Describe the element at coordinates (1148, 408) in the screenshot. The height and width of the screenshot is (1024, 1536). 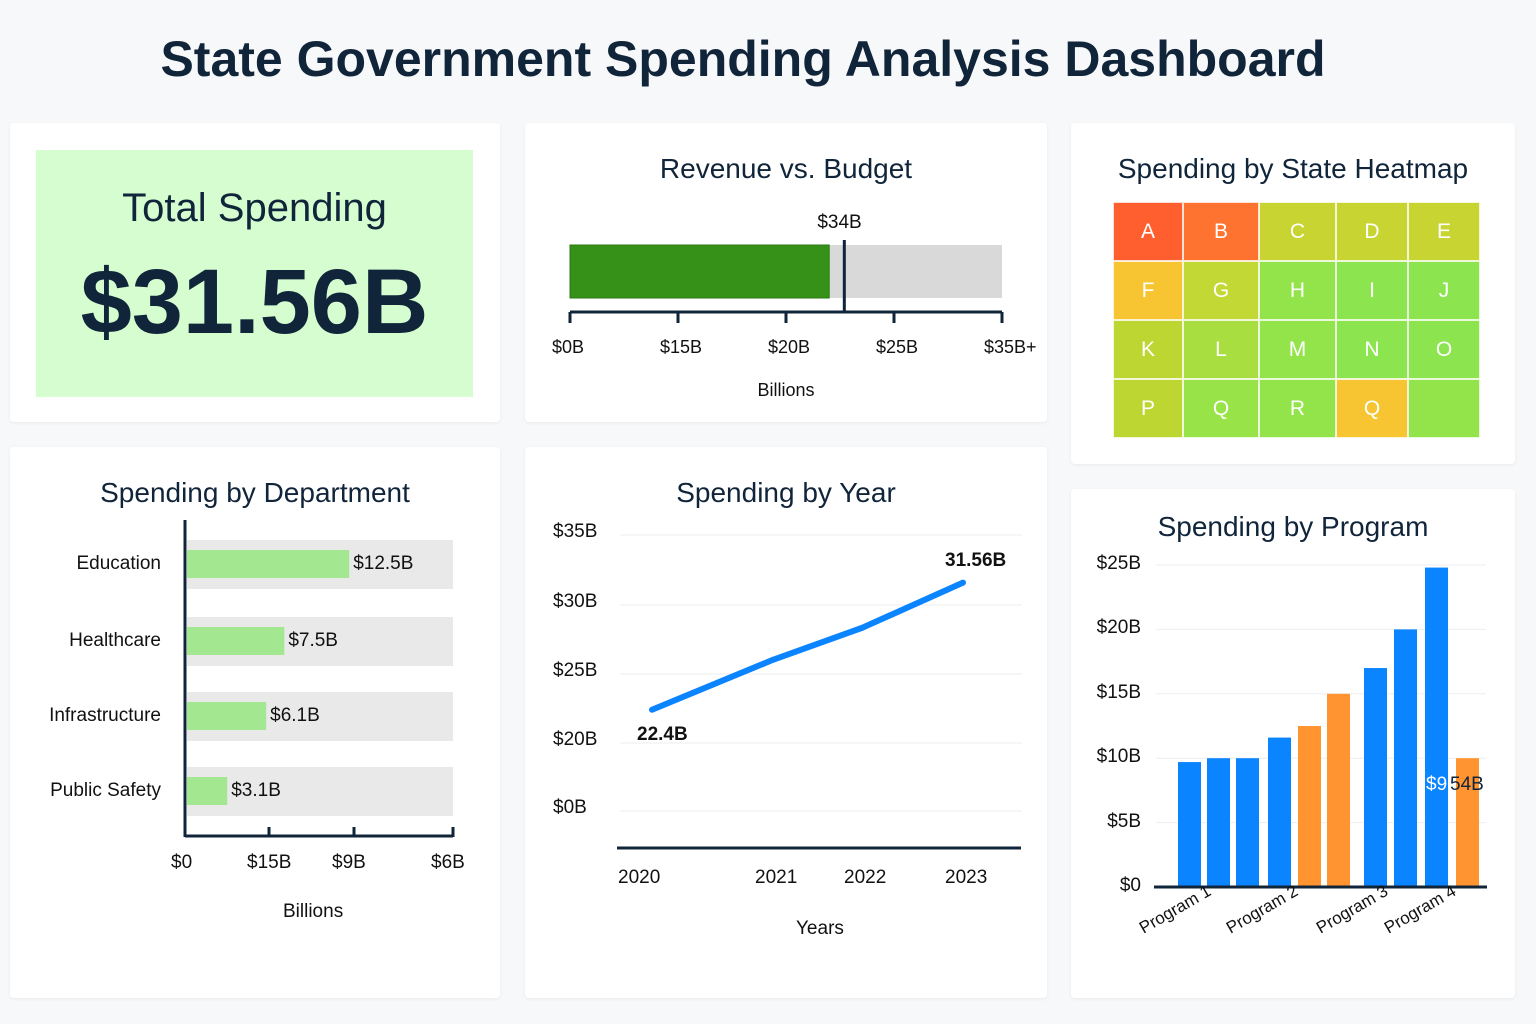
I see `heatmap-cell: P` at that location.